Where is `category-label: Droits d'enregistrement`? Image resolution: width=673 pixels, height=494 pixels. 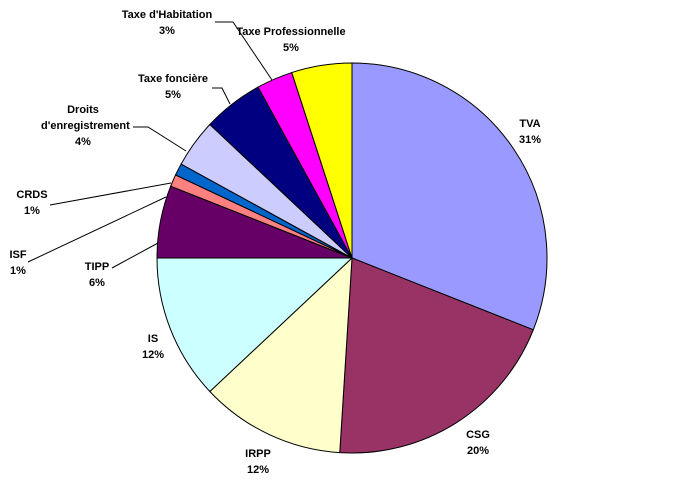
category-label: Droits d'enregistrement is located at coordinates (85, 118).